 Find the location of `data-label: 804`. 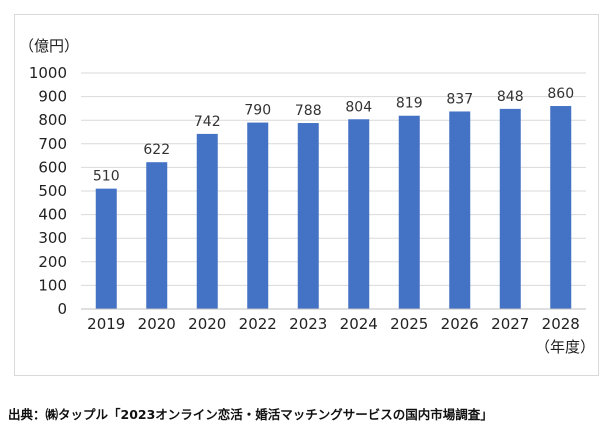

data-label: 804 is located at coordinates (358, 107).